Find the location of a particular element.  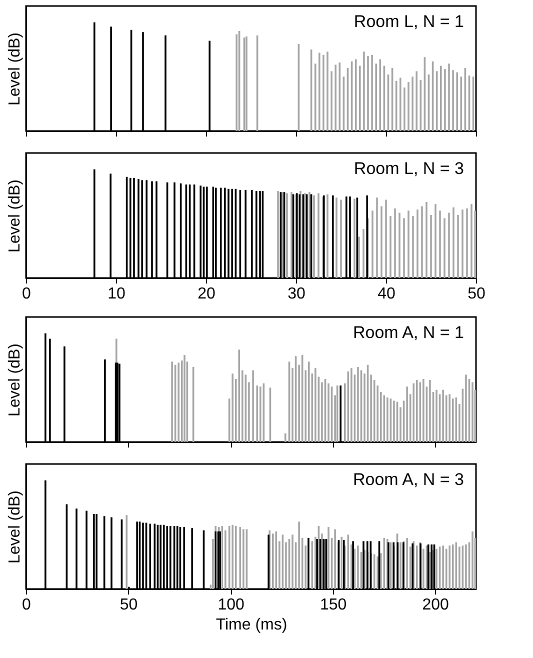

annotation: Room L, N = 3 is located at coordinates (409, 168).